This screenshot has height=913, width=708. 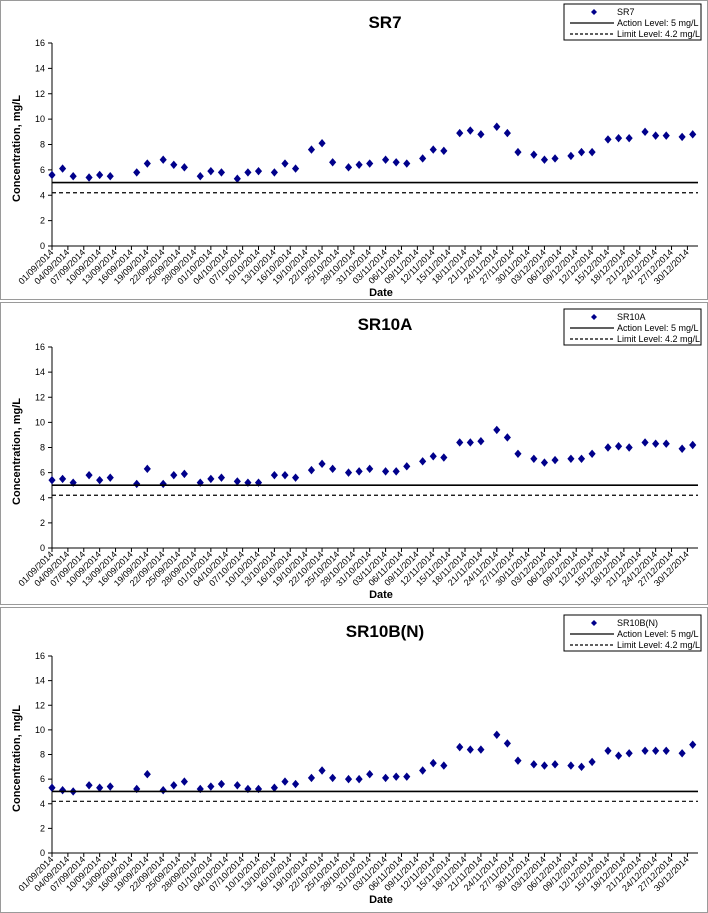 What do you see at coordinates (40, 94) in the screenshot?
I see `y-tick-label: 12` at bounding box center [40, 94].